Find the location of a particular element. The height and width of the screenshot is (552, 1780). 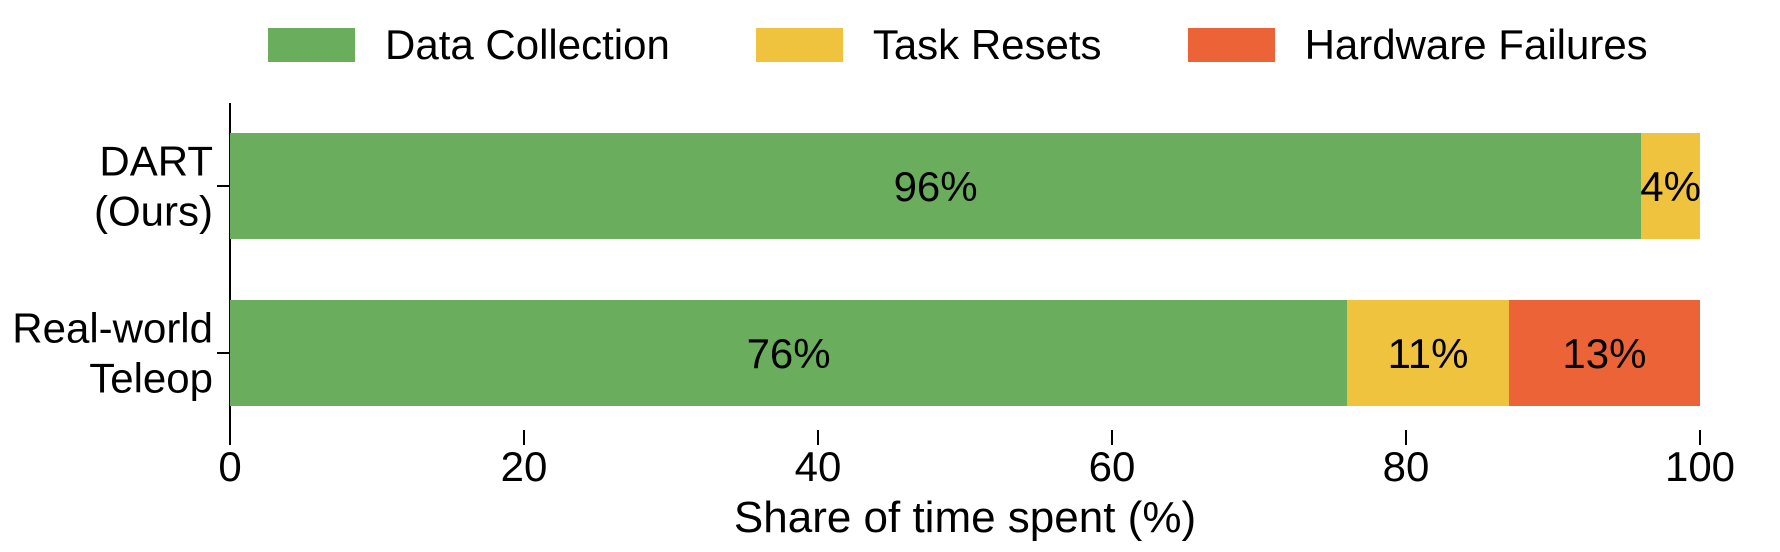

x-tick-label: 80 is located at coordinates (1406, 466).